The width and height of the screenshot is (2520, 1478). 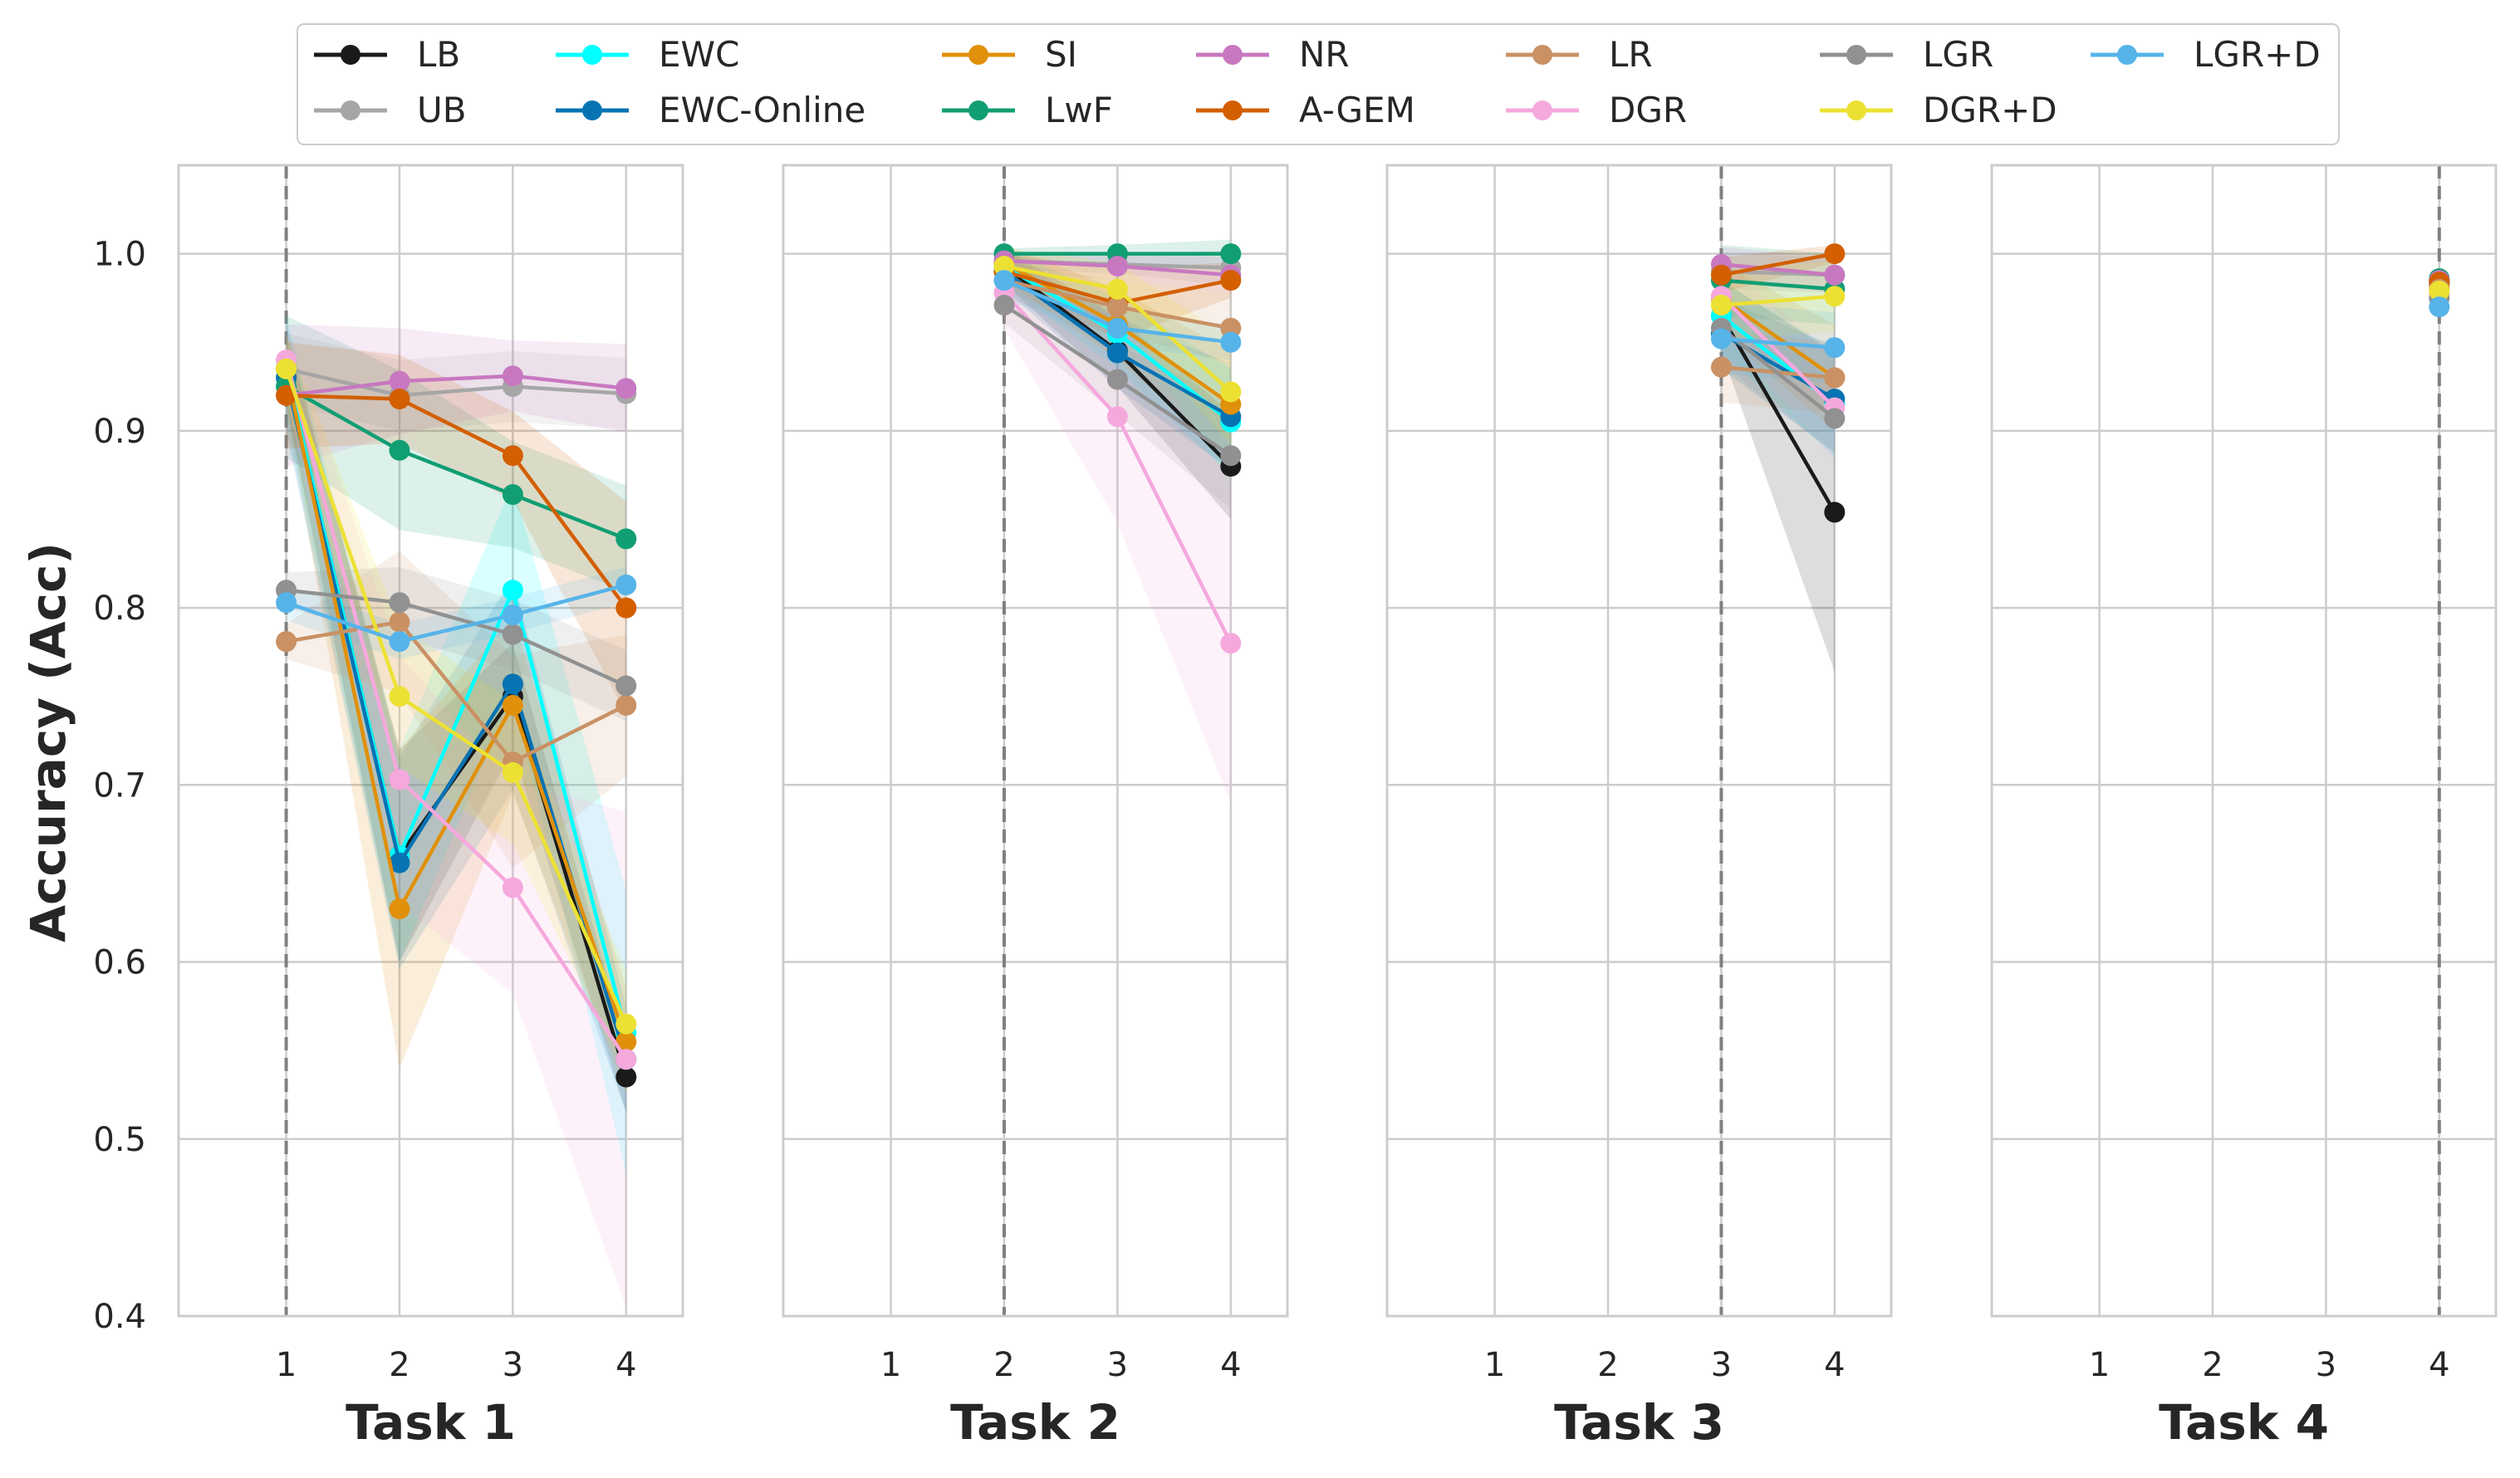 What do you see at coordinates (1117, 530) in the screenshot?
I see `band-dgr` at bounding box center [1117, 530].